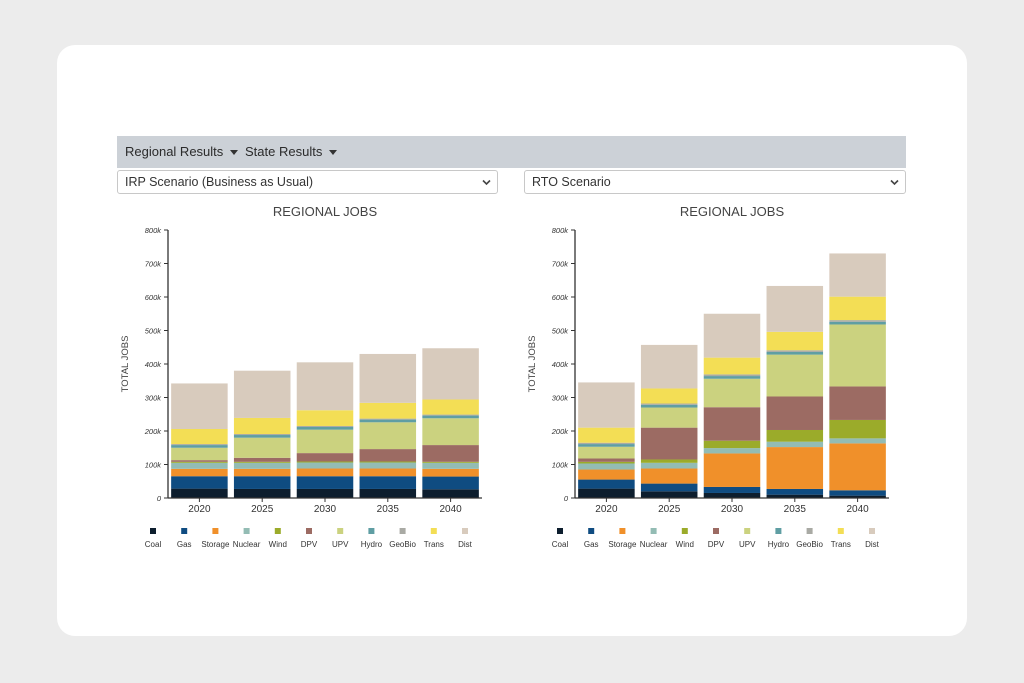 This screenshot has height=683, width=1024. Describe the element at coordinates (715, 182) in the screenshot. I see `right-scenario-select: RTO Scenario` at that location.